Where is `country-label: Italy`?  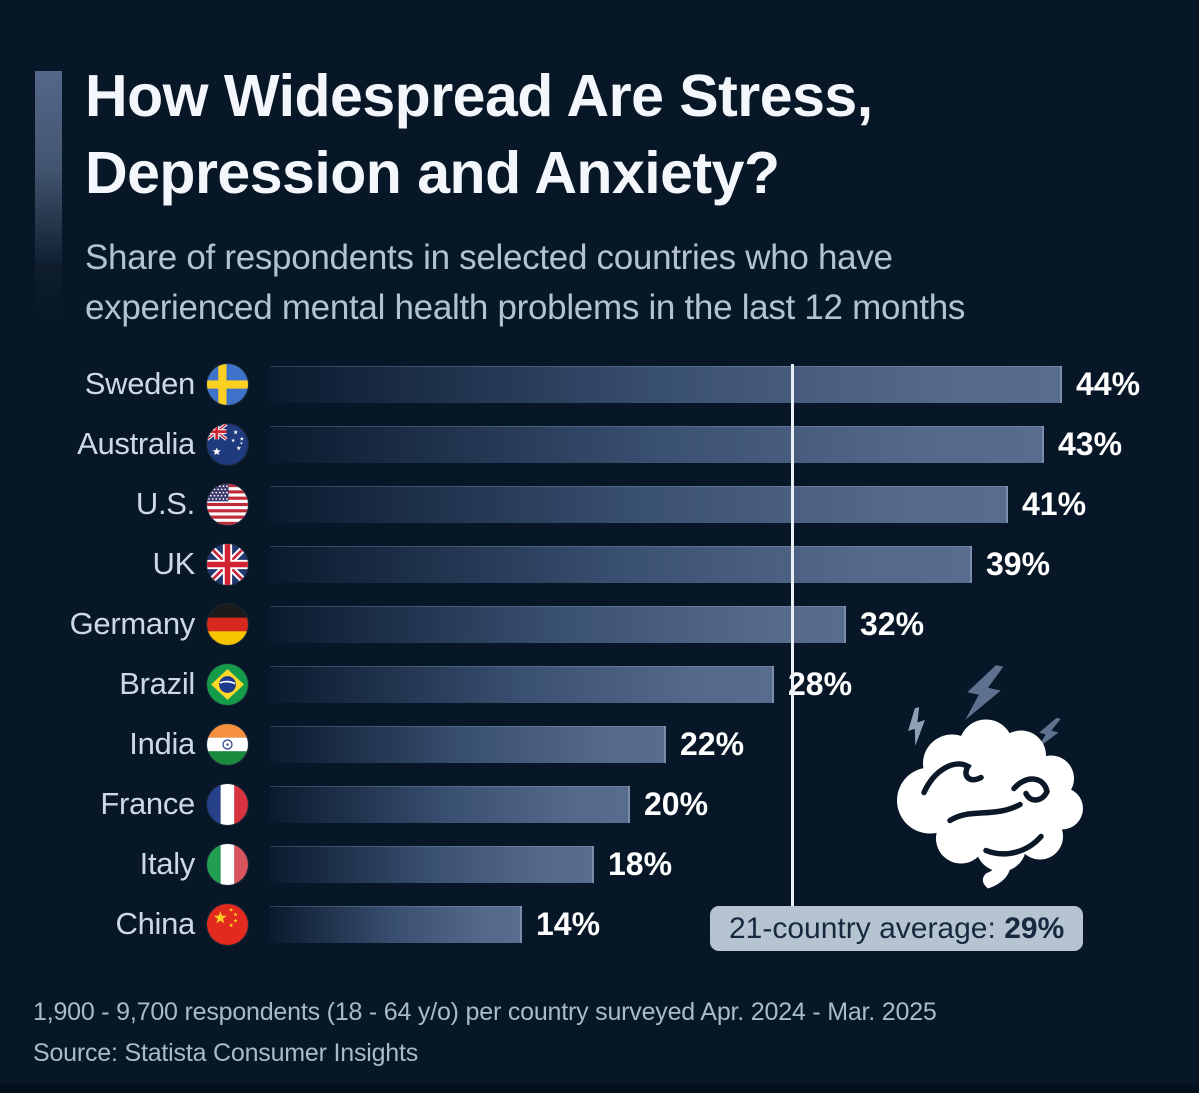 country-label: Italy is located at coordinates (167, 863).